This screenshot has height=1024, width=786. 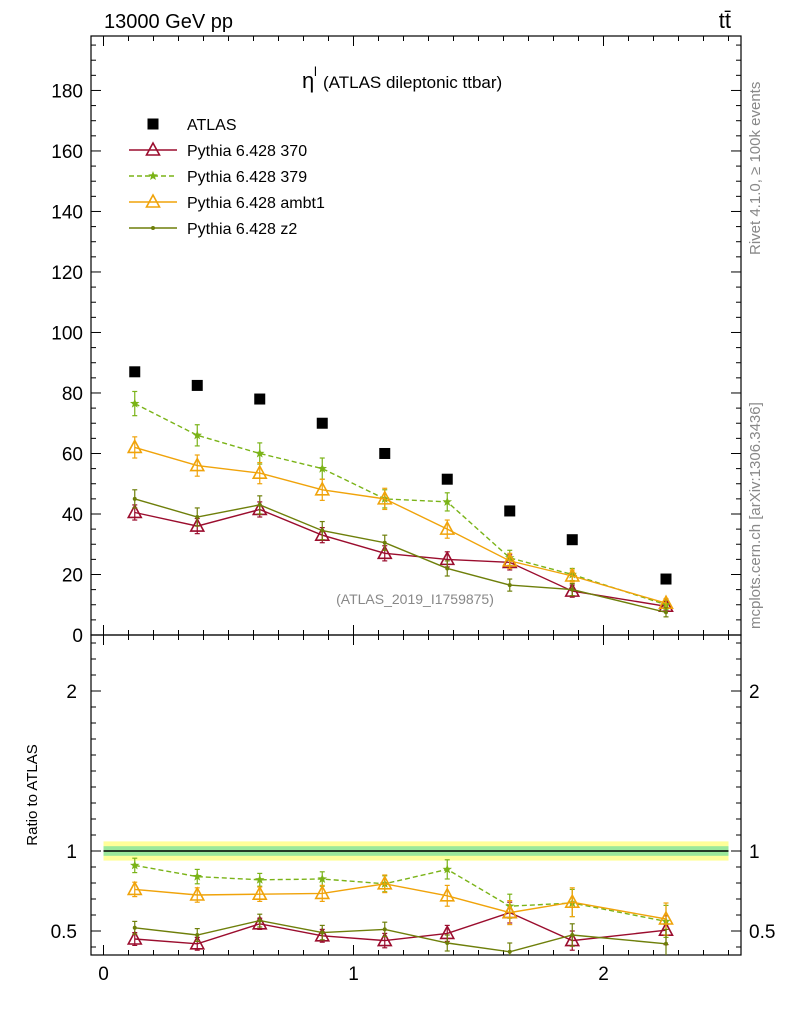 What do you see at coordinates (67, 333) in the screenshot?
I see `main-ytick-label: 100` at bounding box center [67, 333].